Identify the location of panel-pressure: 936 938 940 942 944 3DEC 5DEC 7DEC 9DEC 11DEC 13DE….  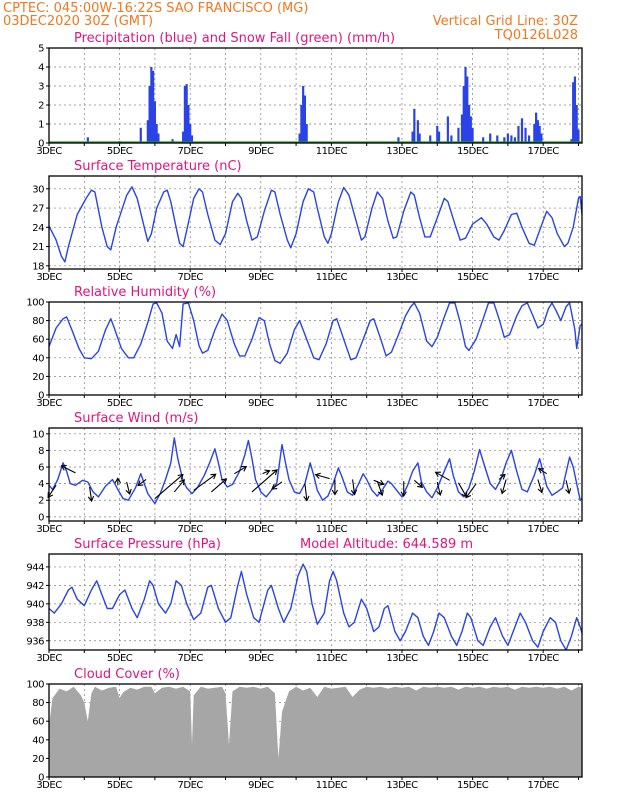
(304, 600).